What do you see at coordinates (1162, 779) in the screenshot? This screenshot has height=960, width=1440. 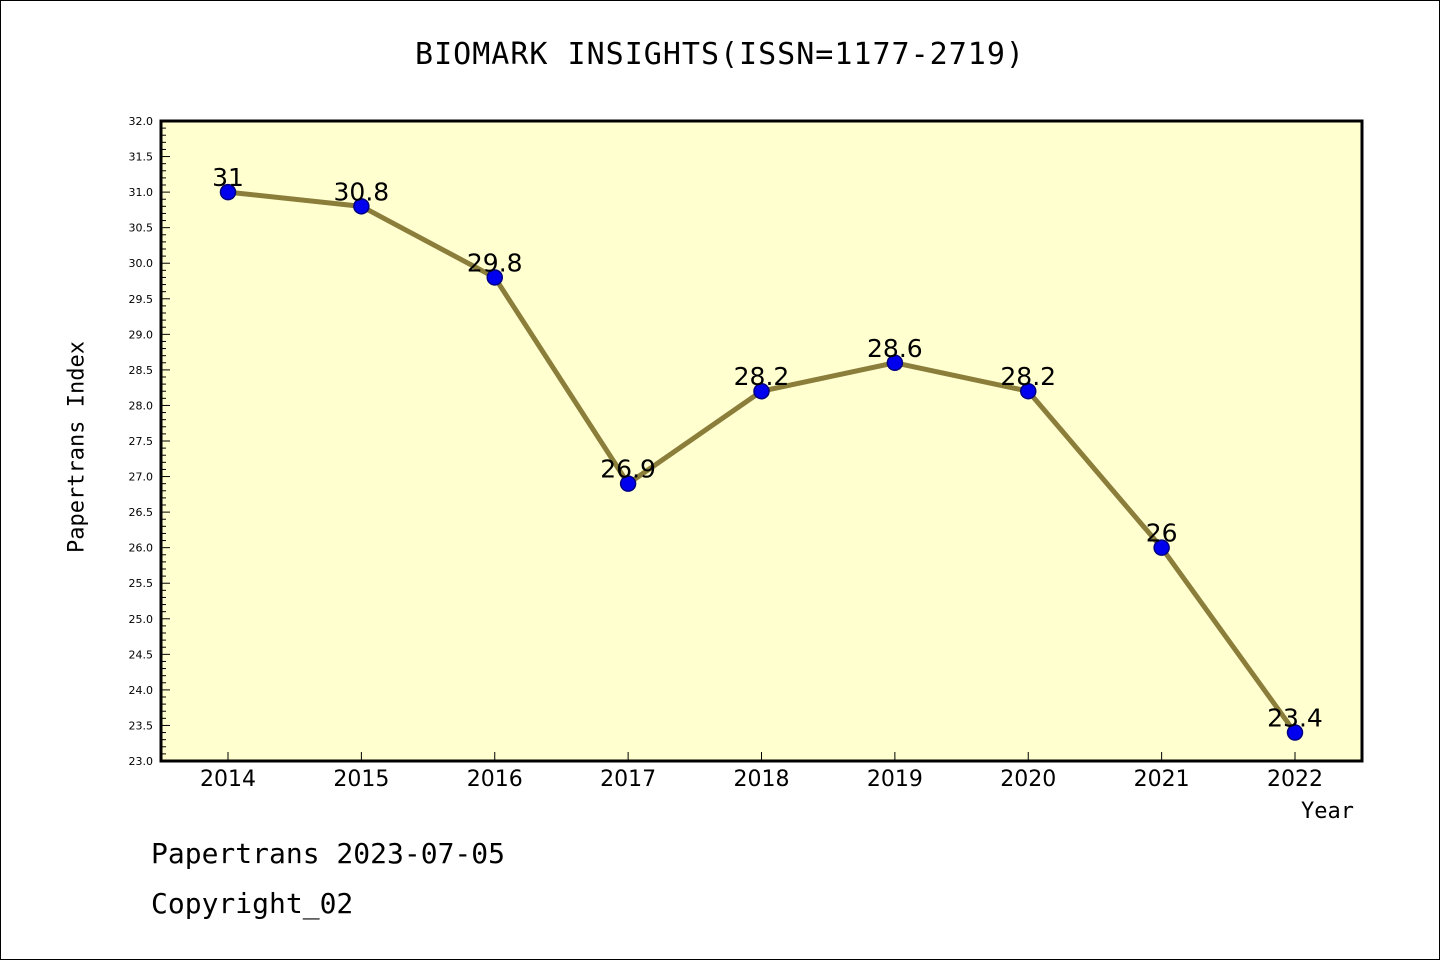 I see `x-tick-label: 2021` at bounding box center [1162, 779].